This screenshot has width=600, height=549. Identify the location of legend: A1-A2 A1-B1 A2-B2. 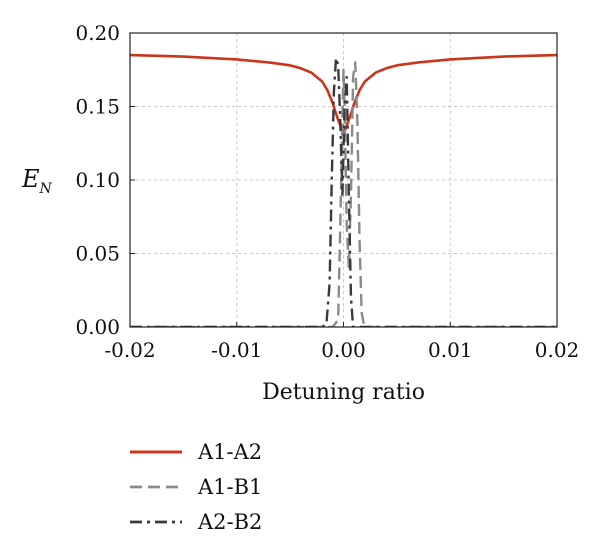
(196, 487).